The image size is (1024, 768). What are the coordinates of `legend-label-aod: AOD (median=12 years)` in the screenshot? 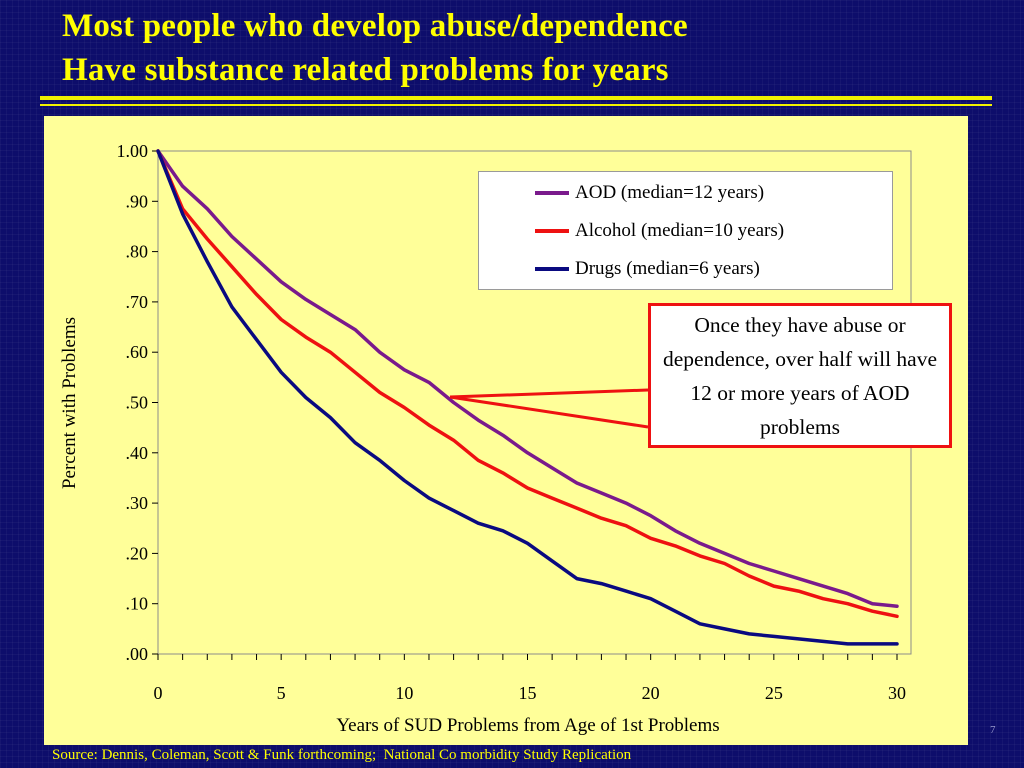 It's located at (670, 192).